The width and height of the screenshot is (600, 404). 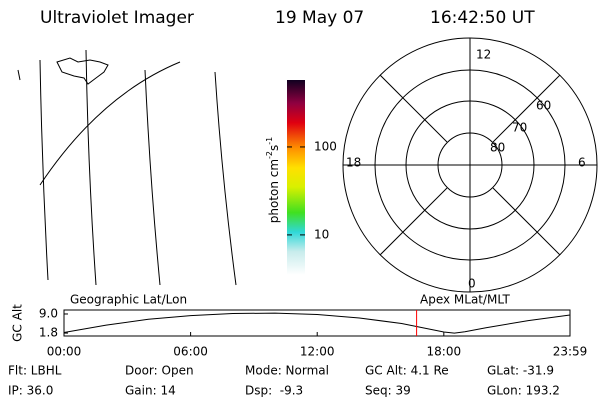 What do you see at coordinates (519, 128) in the screenshot?
I see `ring-label: 70` at bounding box center [519, 128].